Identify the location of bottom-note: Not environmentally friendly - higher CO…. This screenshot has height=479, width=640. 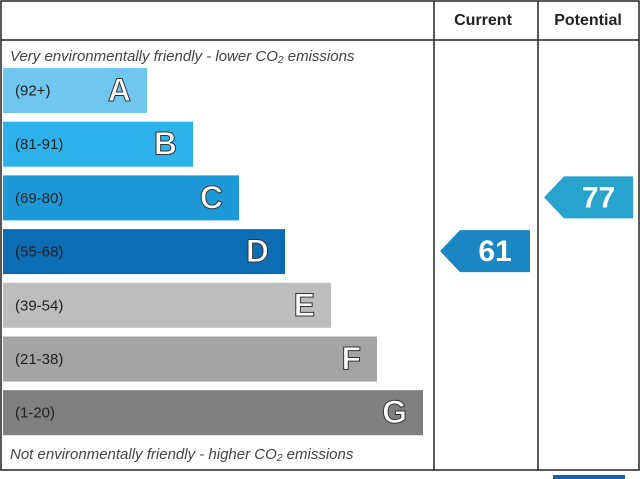
(182, 454).